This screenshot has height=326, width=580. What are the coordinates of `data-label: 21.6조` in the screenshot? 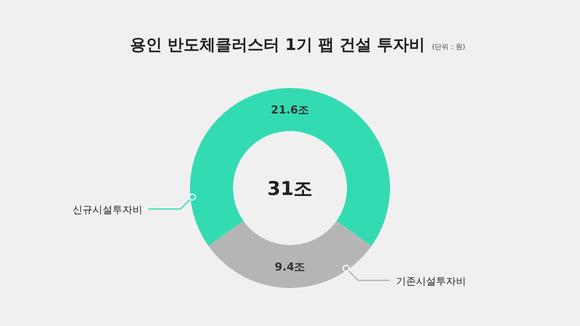 It's located at (290, 110).